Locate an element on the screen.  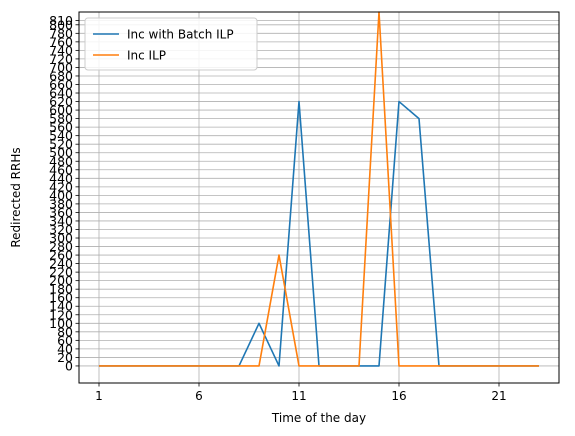
y-tick-label: 20 is located at coordinates (65, 357).